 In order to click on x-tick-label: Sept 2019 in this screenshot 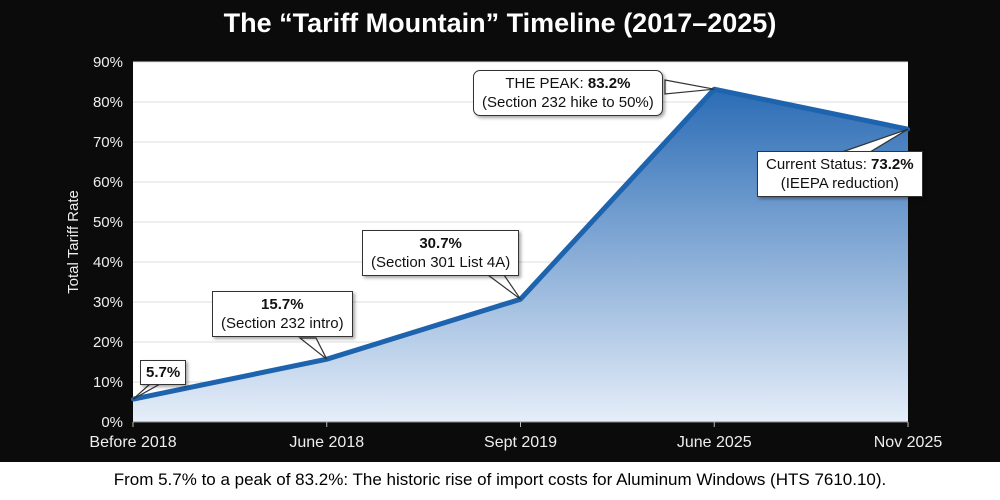, I will do `click(520, 442)`.